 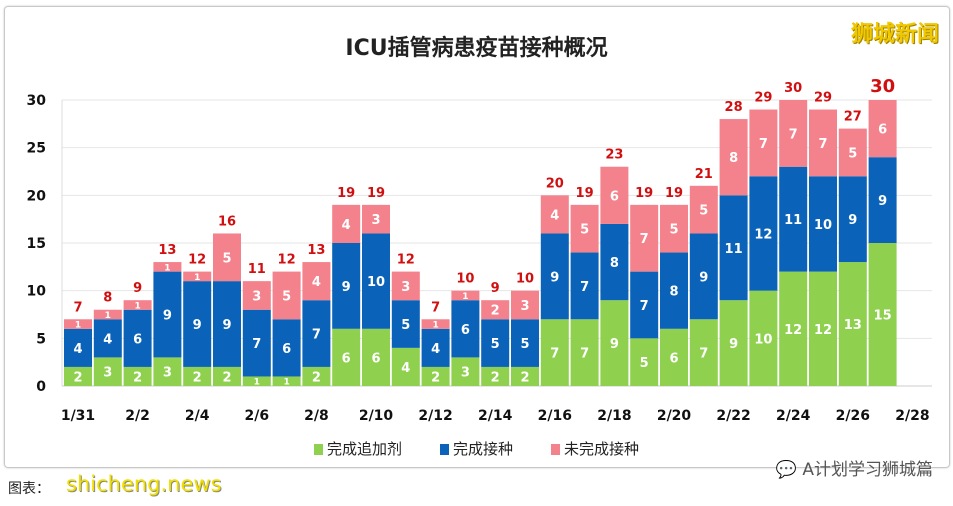 What do you see at coordinates (912, 416) in the screenshot?
I see `x-tick-label: 2/28` at bounding box center [912, 416].